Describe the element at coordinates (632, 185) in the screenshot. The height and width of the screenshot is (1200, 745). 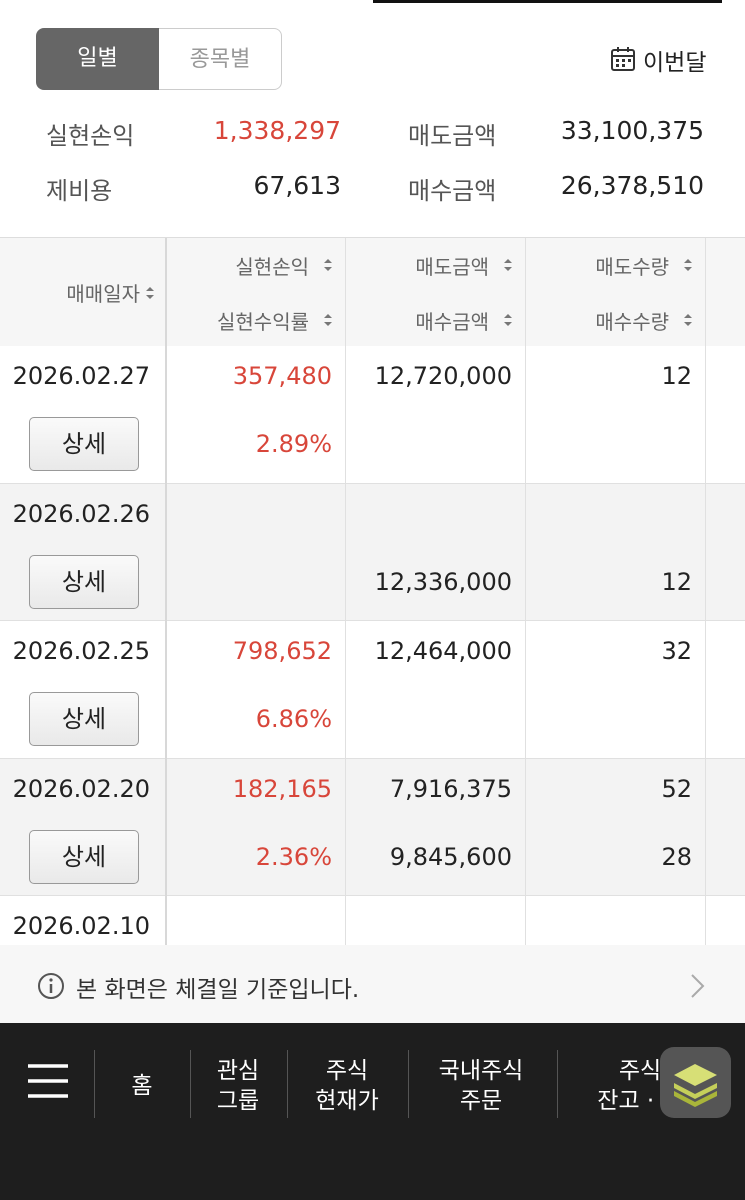
I see `summary-value: 26,378,510` at that location.